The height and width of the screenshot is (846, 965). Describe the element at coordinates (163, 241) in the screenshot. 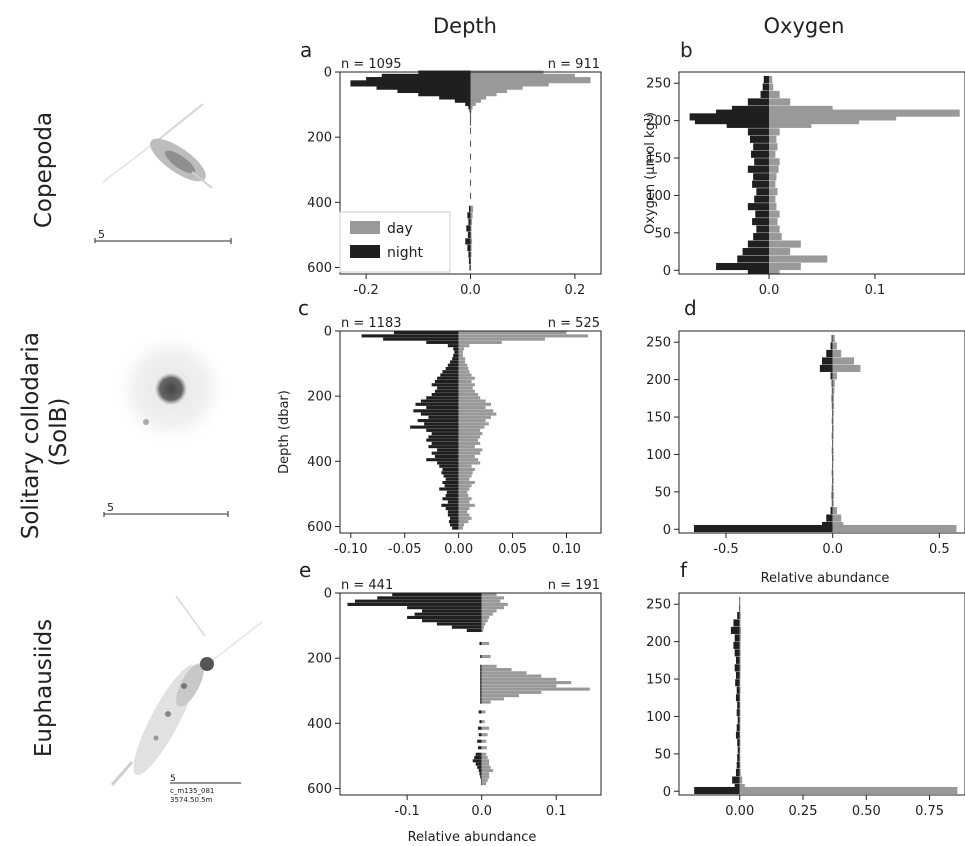

I see `scale-bar` at that location.